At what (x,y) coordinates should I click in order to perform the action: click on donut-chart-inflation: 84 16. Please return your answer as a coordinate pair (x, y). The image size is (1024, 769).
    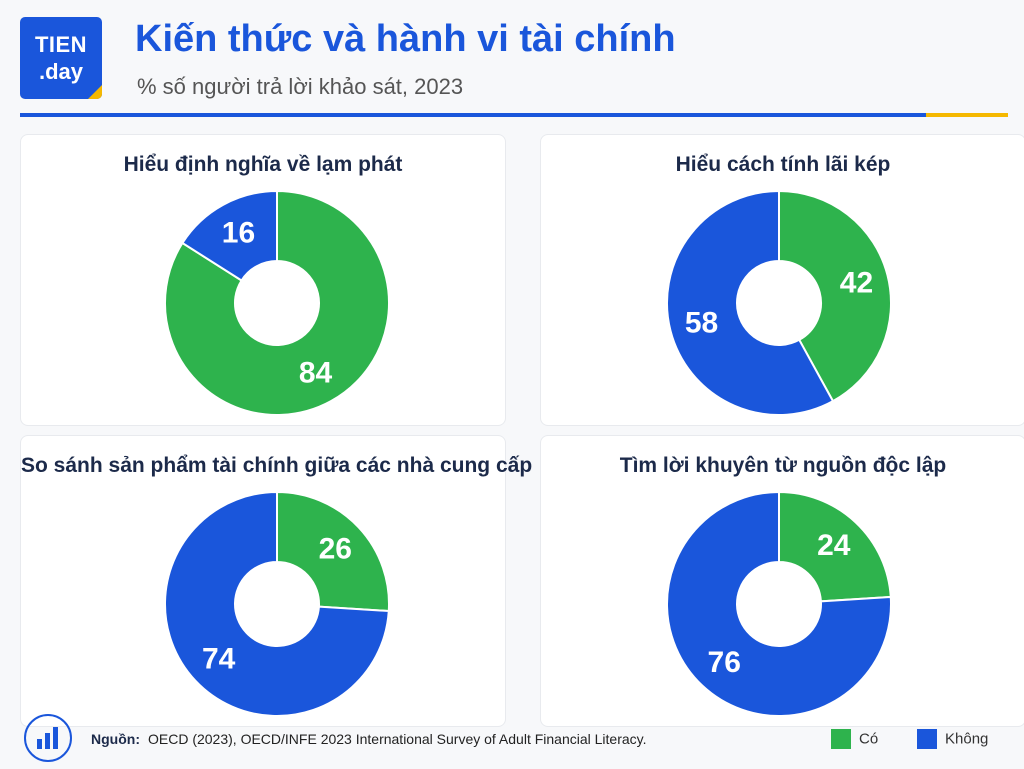
    Looking at the image, I should click on (277, 302).